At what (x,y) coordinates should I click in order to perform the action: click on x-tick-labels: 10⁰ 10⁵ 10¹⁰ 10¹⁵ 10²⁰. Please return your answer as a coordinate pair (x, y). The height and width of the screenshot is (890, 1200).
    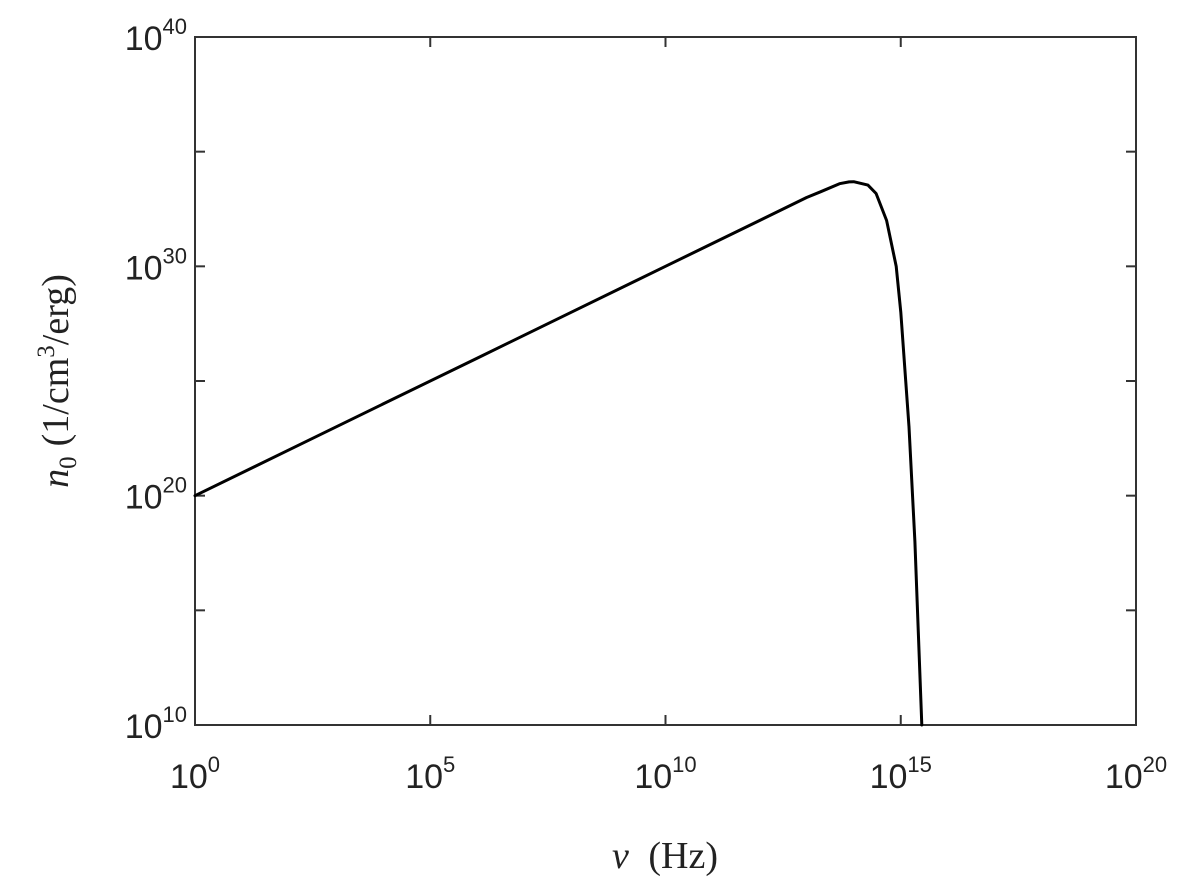
    Looking at the image, I should click on (668, 774).